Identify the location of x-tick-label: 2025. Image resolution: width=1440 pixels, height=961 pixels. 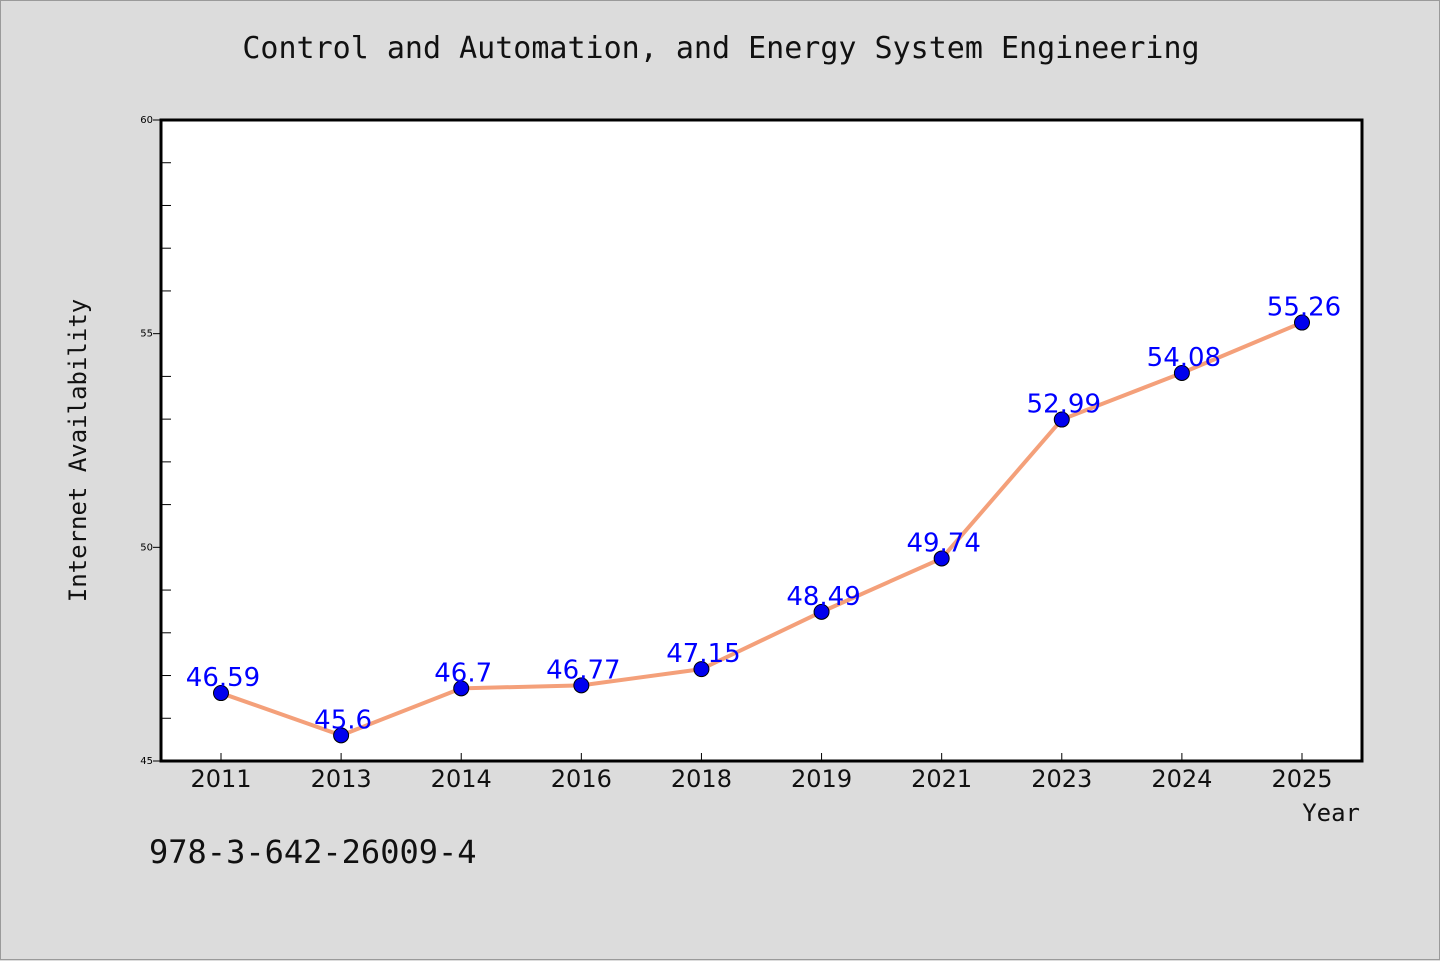
(1301, 779).